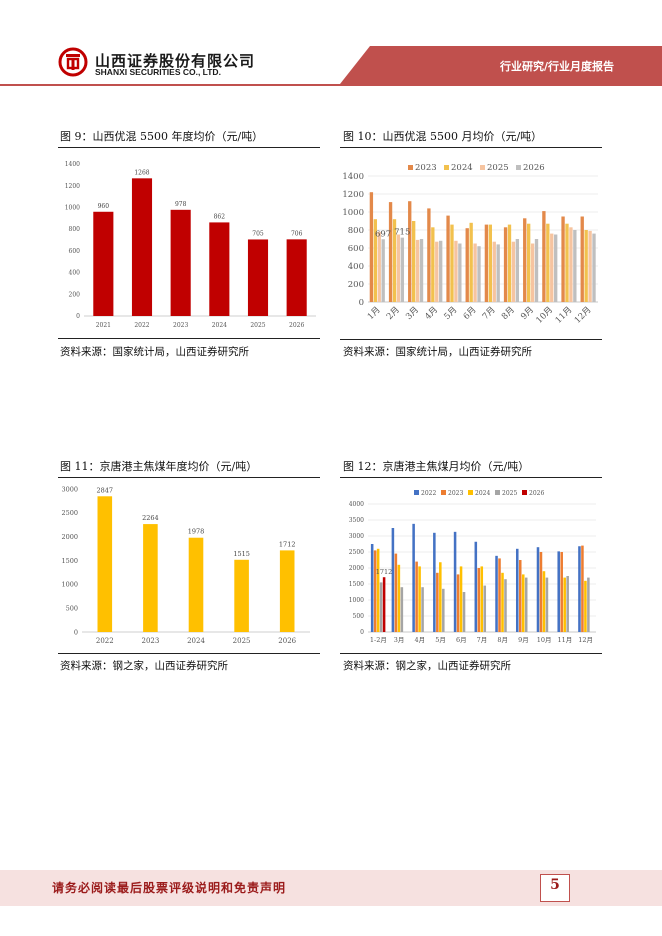 This screenshot has width=662, height=936. Describe the element at coordinates (287, 591) in the screenshot. I see `bar-2026` at that location.